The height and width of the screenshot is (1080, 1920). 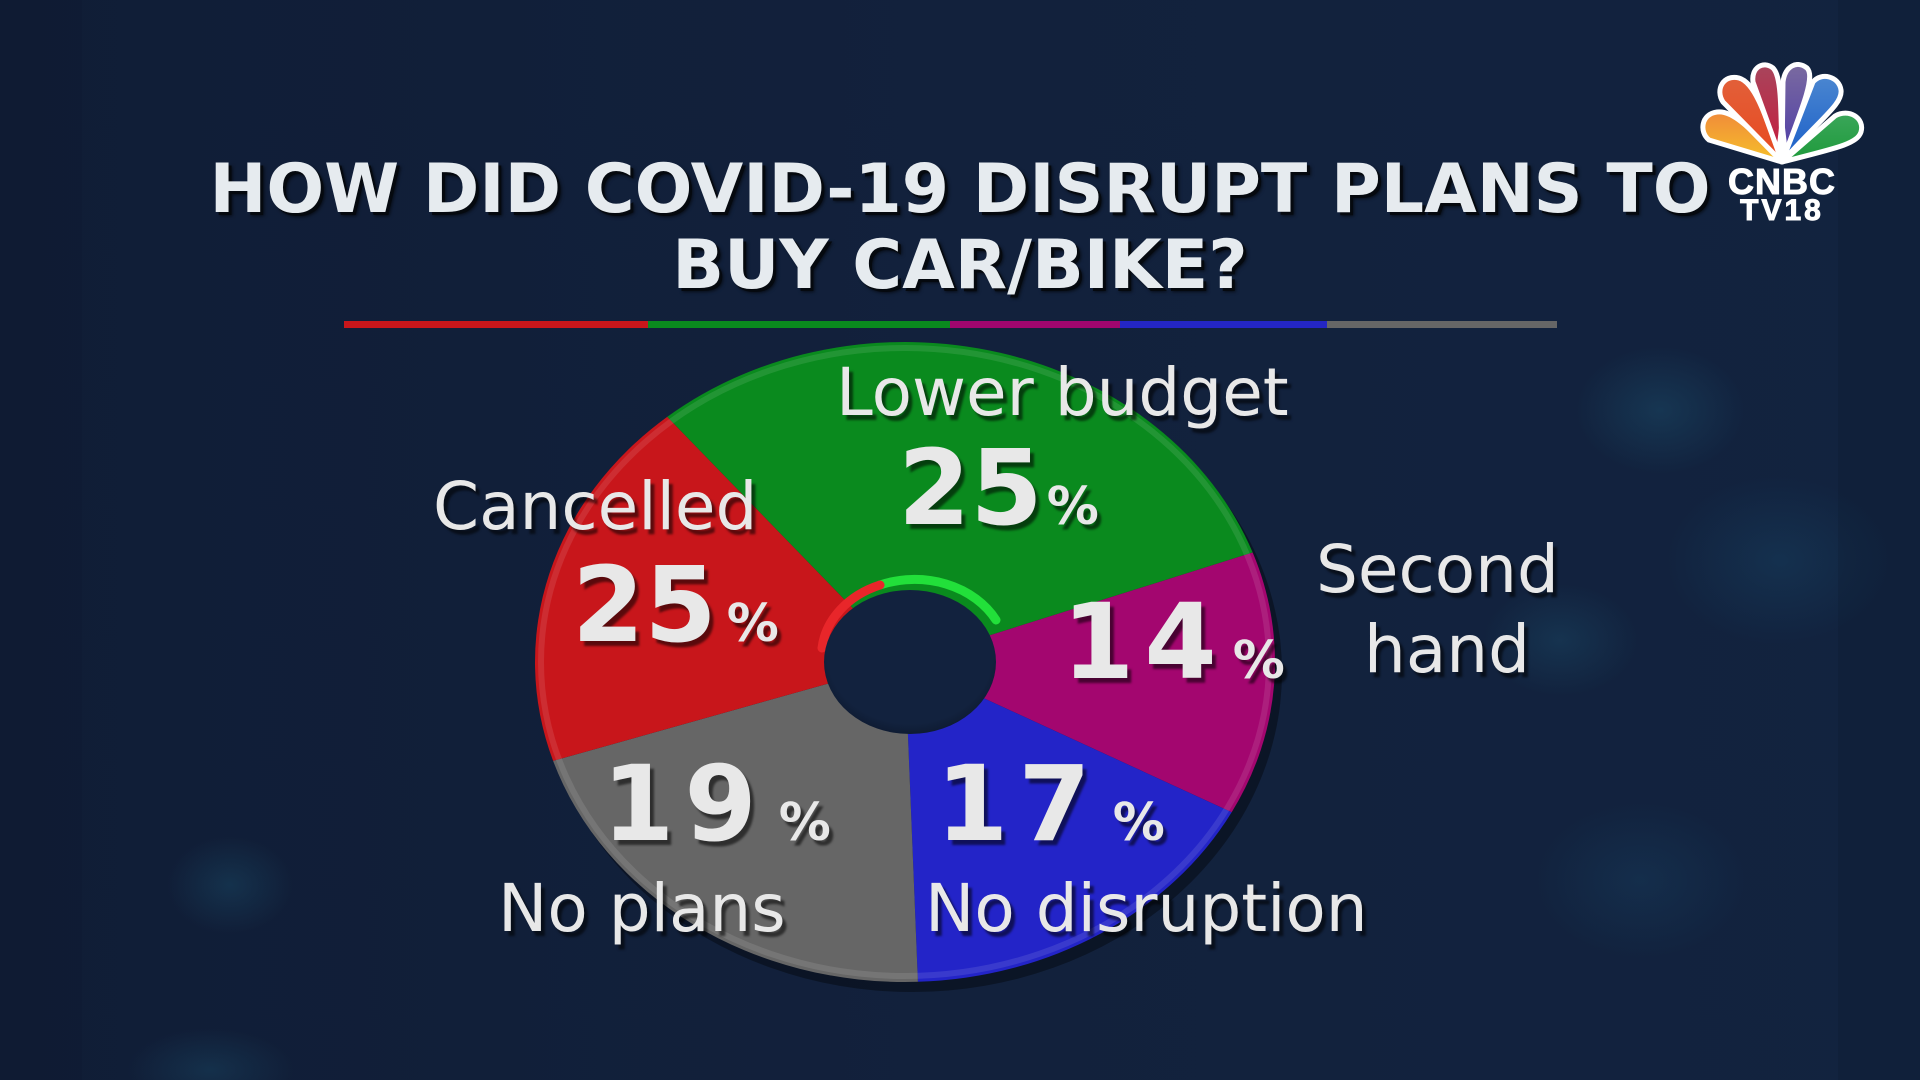 I want to click on donut-hole, so click(x=910, y=662).